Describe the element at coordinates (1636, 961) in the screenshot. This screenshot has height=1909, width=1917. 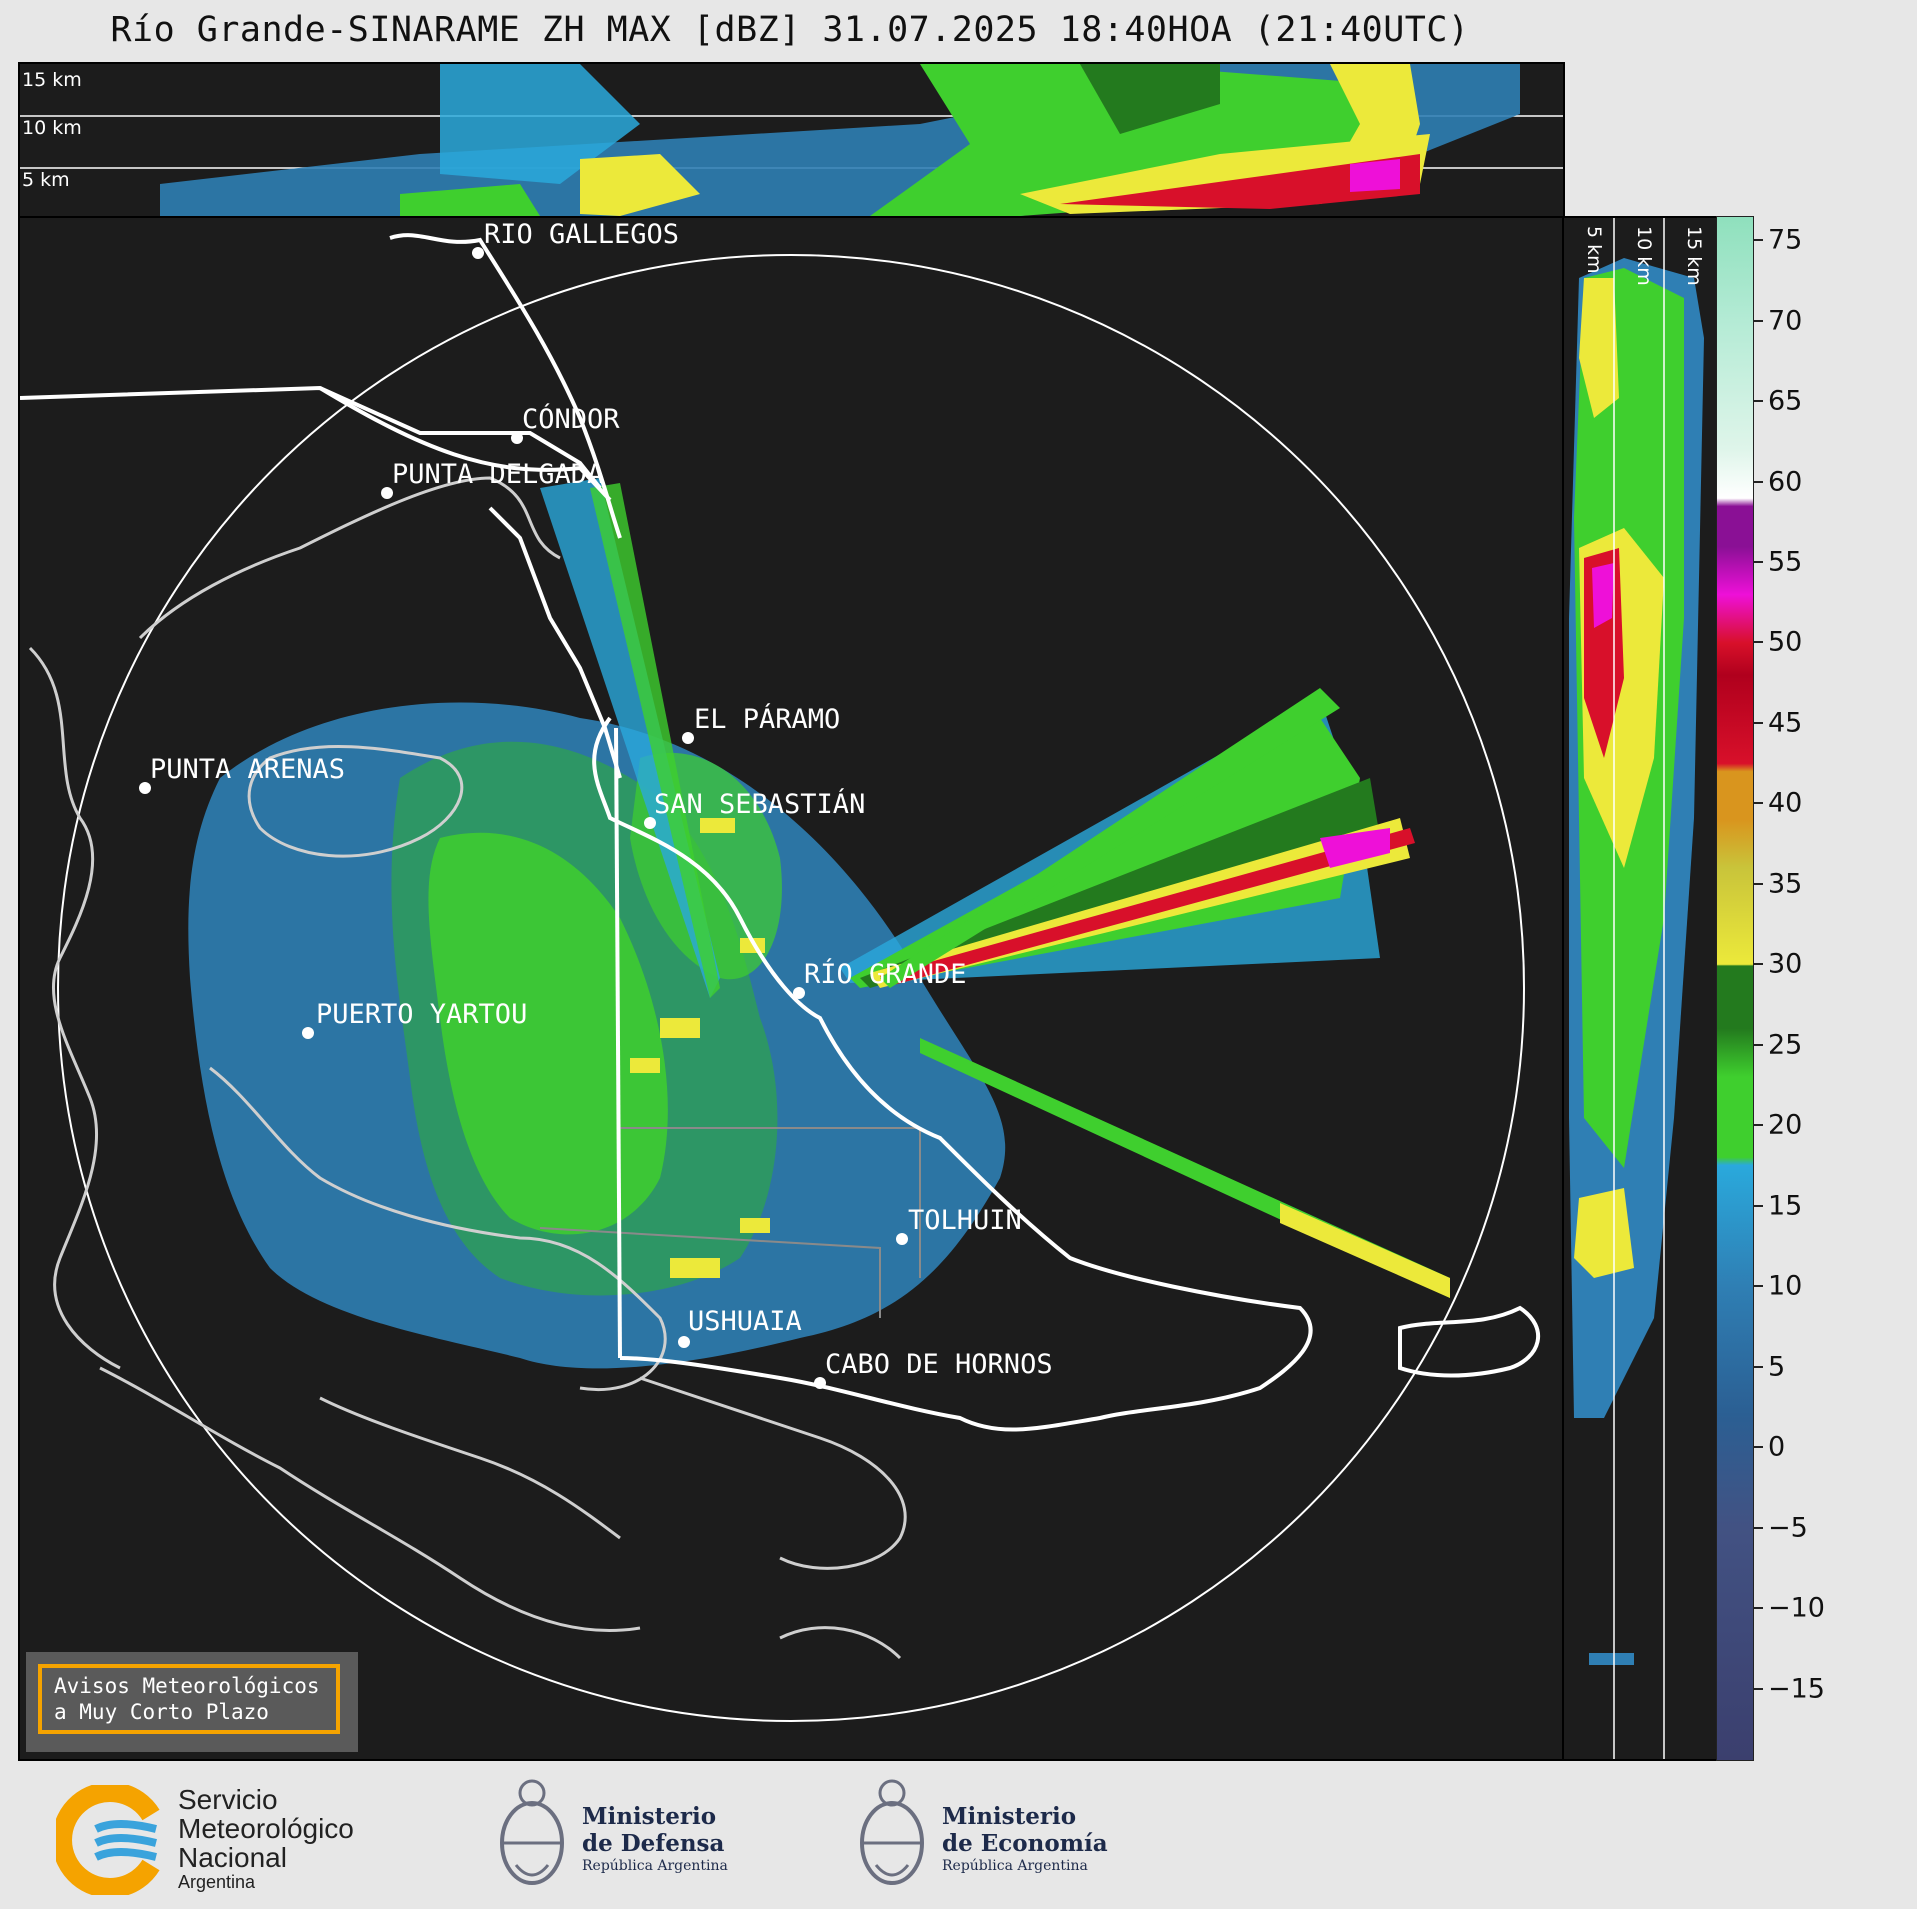
I see `side-cross-section-echoes` at that location.